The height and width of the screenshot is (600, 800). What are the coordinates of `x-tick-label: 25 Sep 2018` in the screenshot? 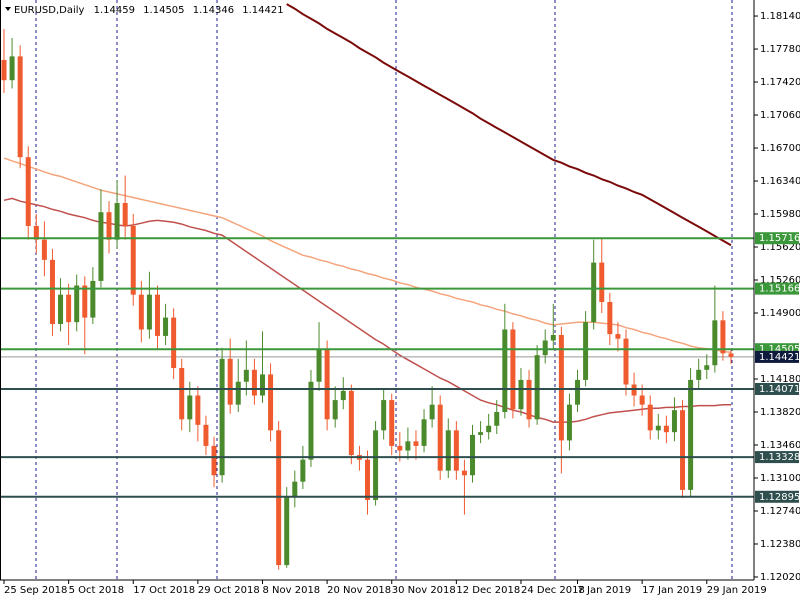 It's located at (35, 590).